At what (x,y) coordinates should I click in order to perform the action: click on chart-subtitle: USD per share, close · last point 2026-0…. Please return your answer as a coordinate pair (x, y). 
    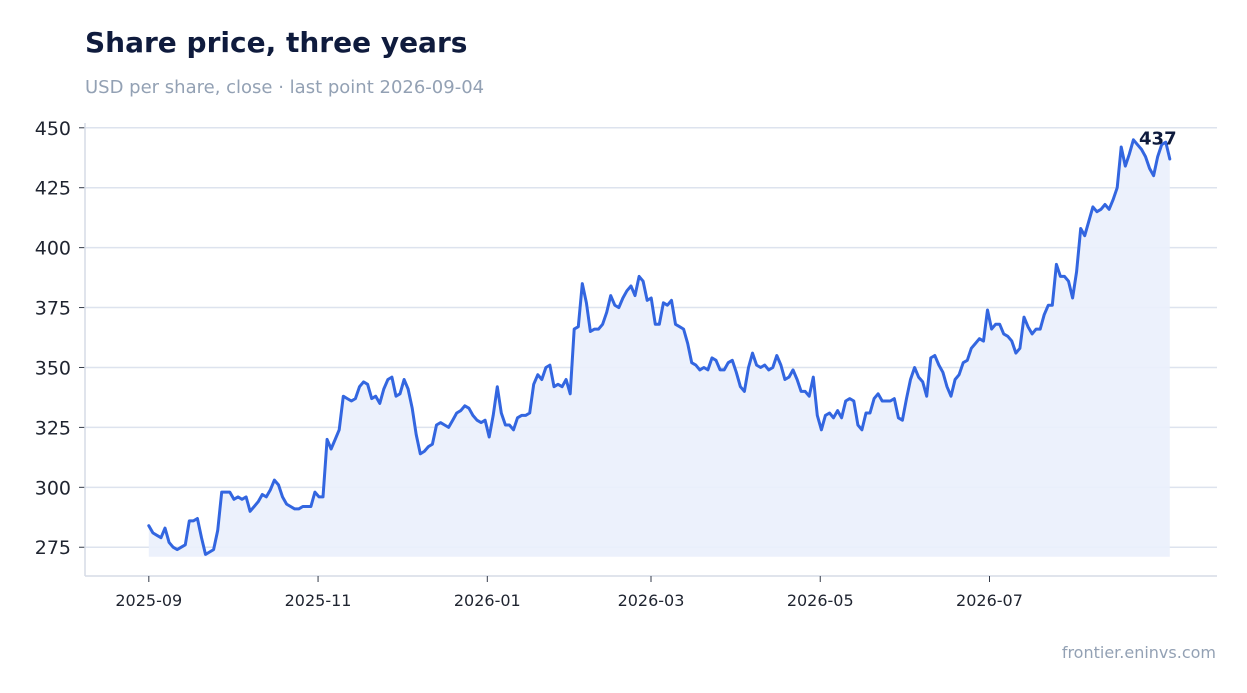
    Looking at the image, I should click on (285, 87).